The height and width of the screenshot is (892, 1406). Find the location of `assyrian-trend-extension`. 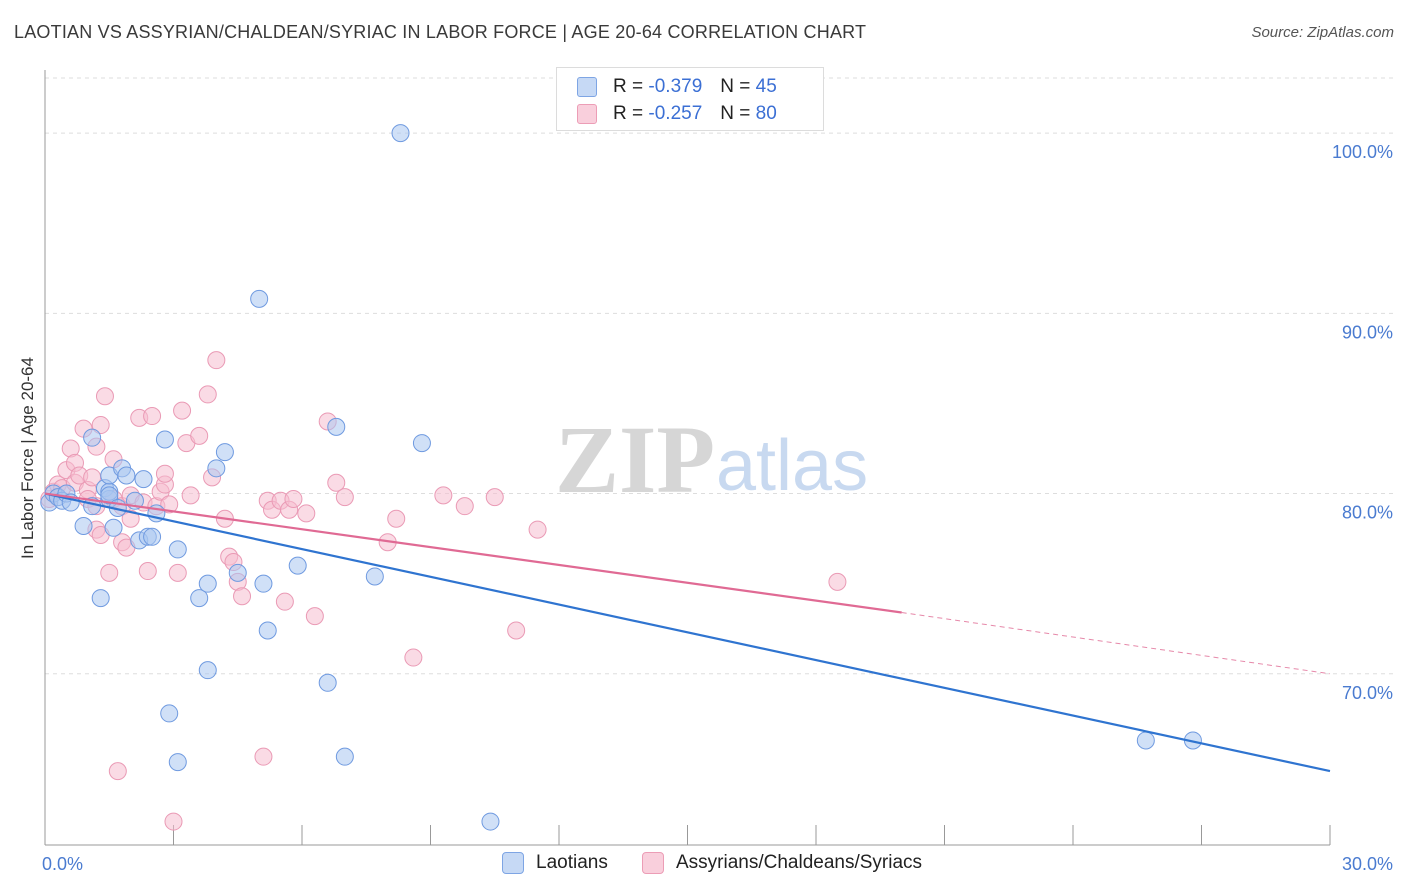

assyrian-trend-extension is located at coordinates (1116, 643).